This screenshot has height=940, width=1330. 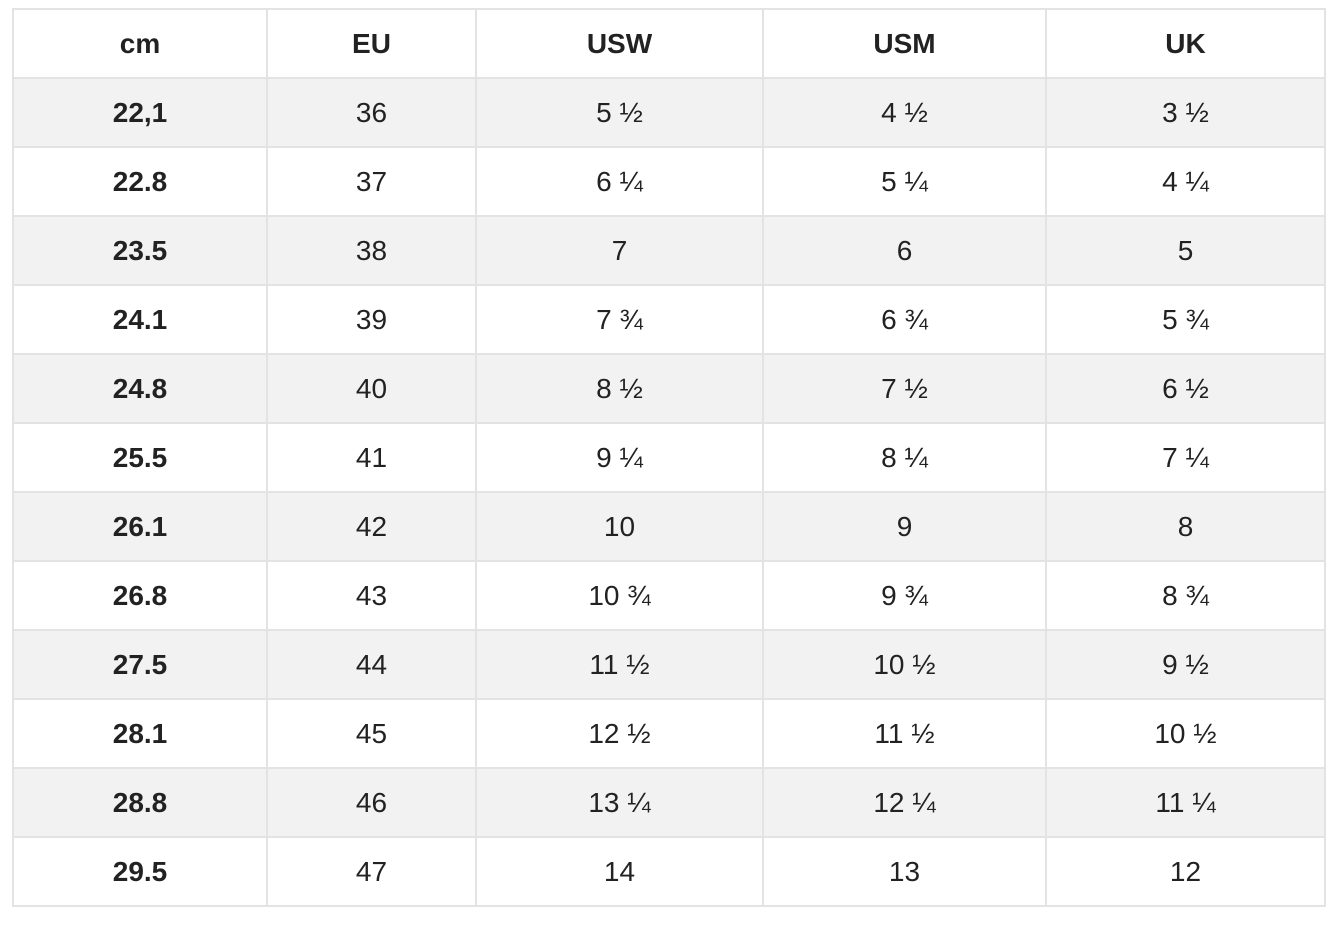 I want to click on cell-uk: 10 ½, so click(x=1185, y=733).